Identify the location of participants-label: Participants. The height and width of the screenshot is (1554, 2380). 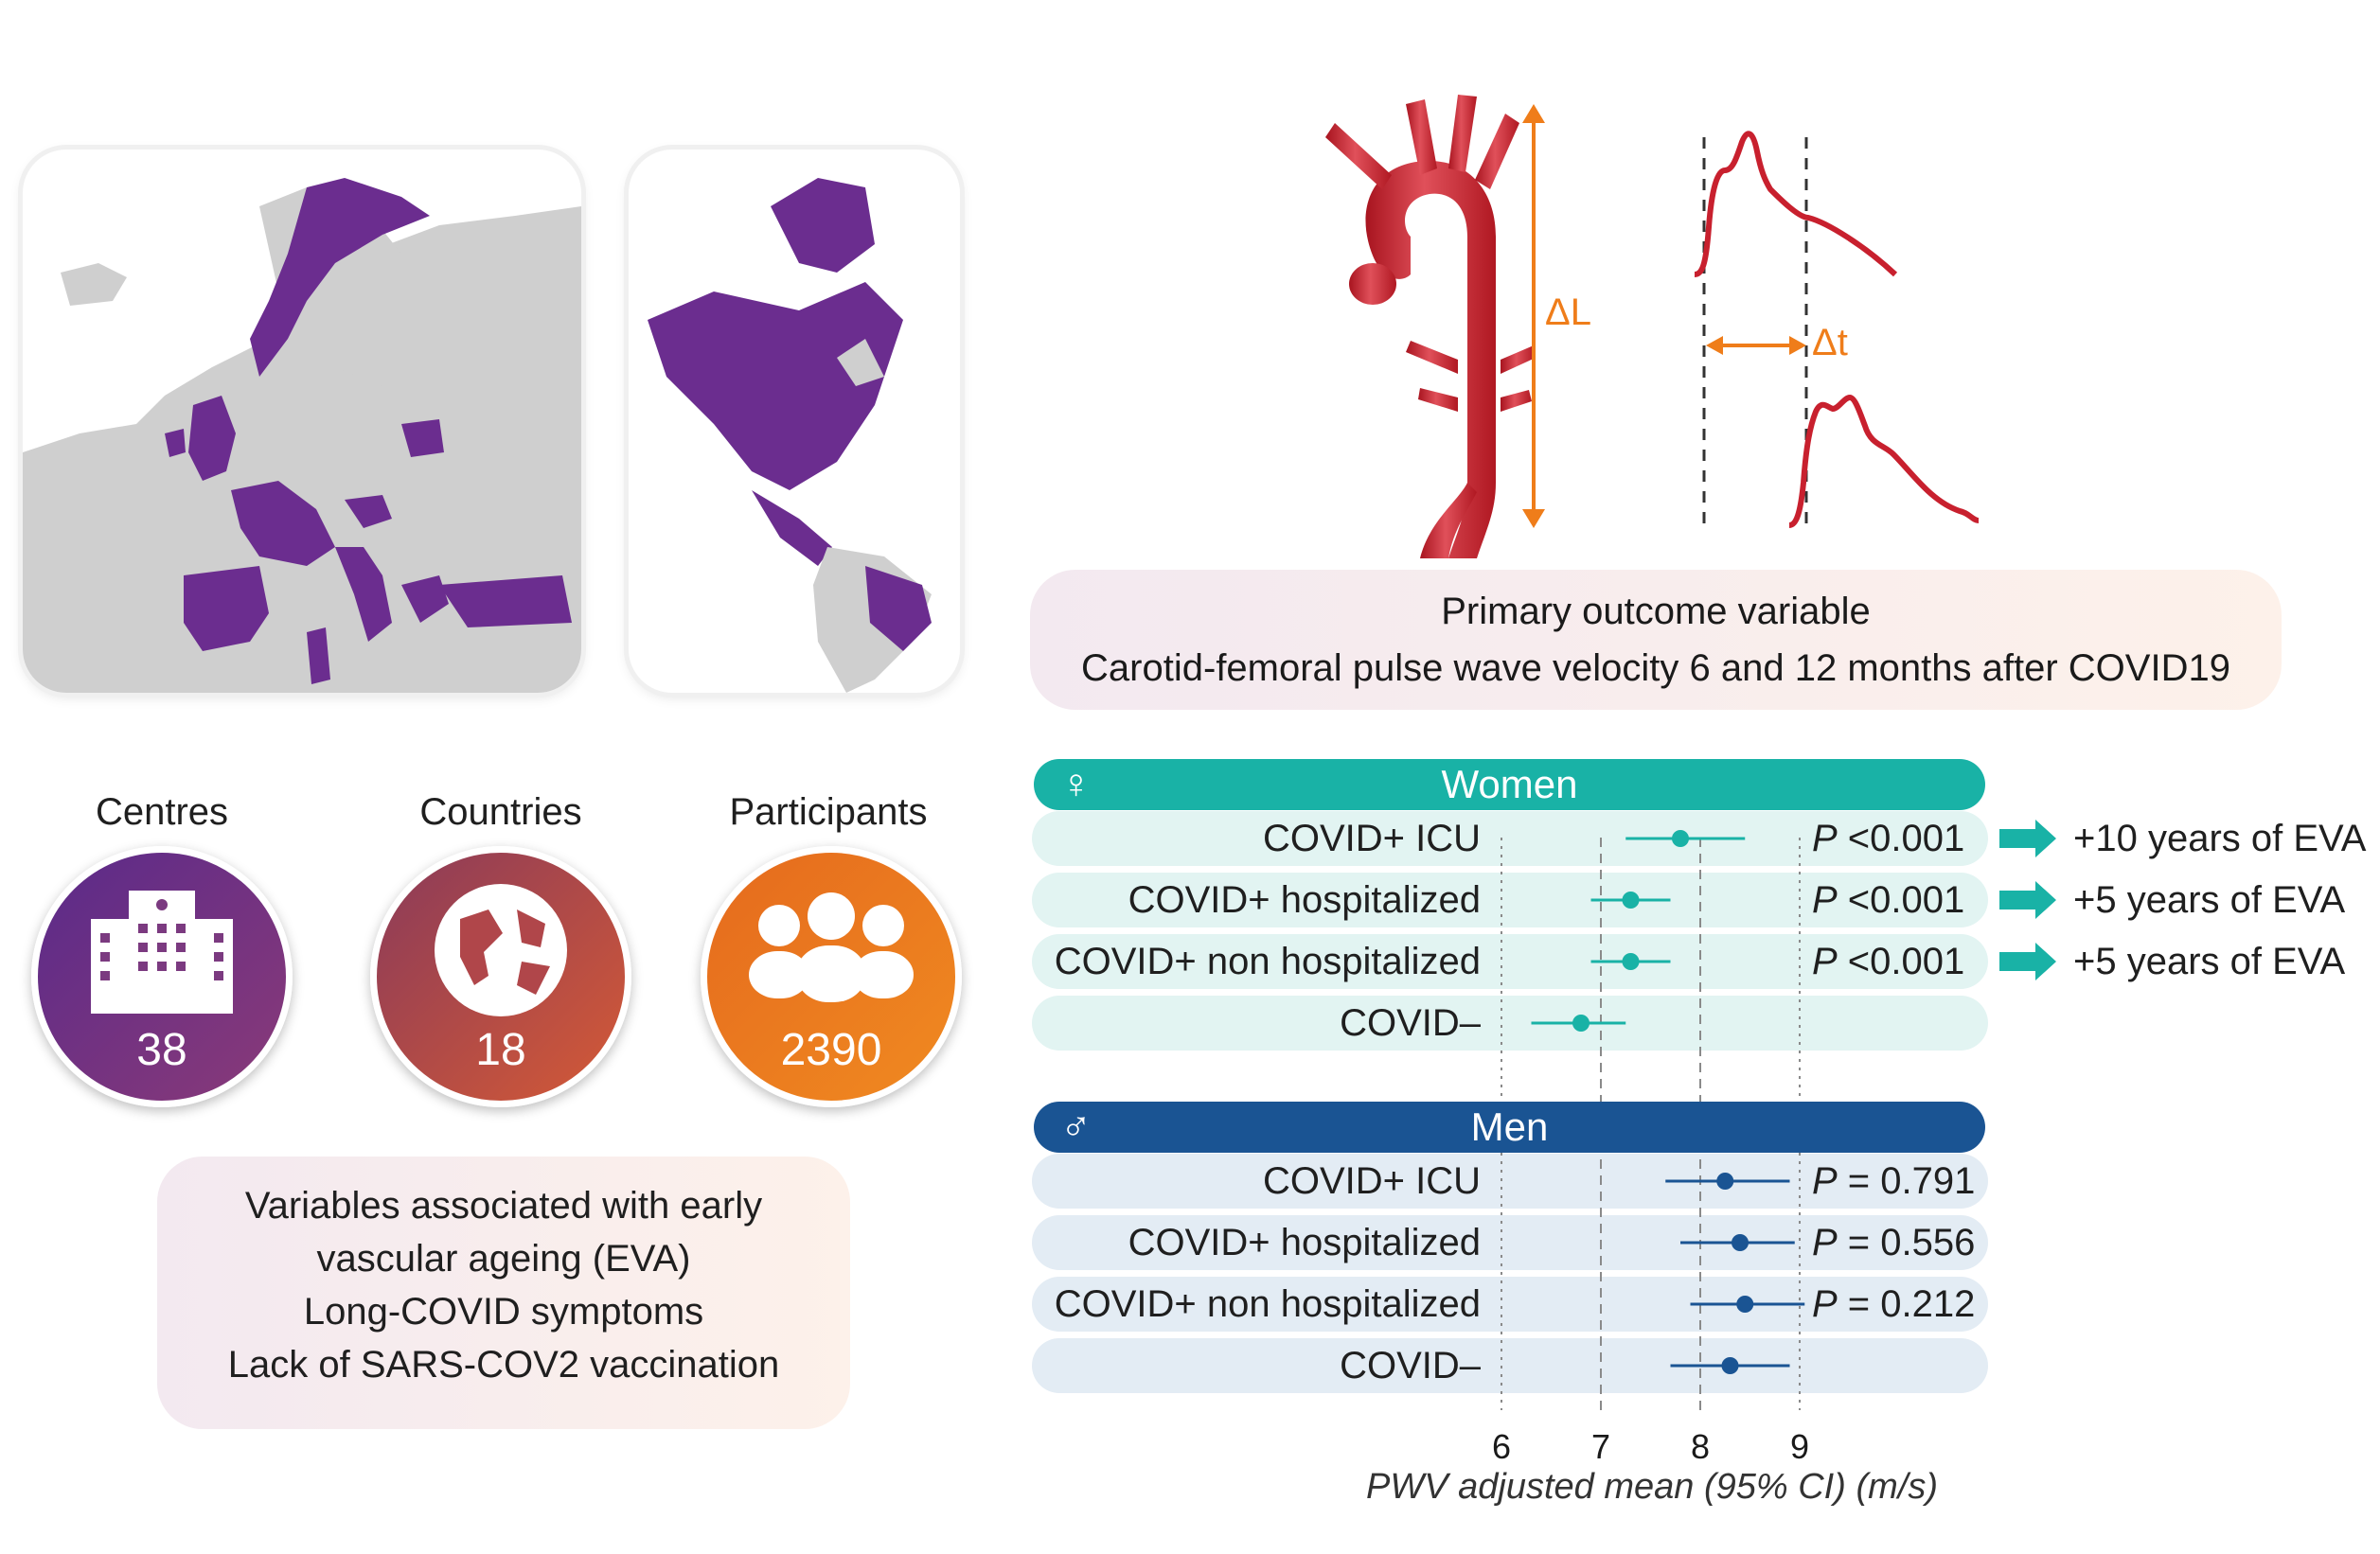
(828, 812).